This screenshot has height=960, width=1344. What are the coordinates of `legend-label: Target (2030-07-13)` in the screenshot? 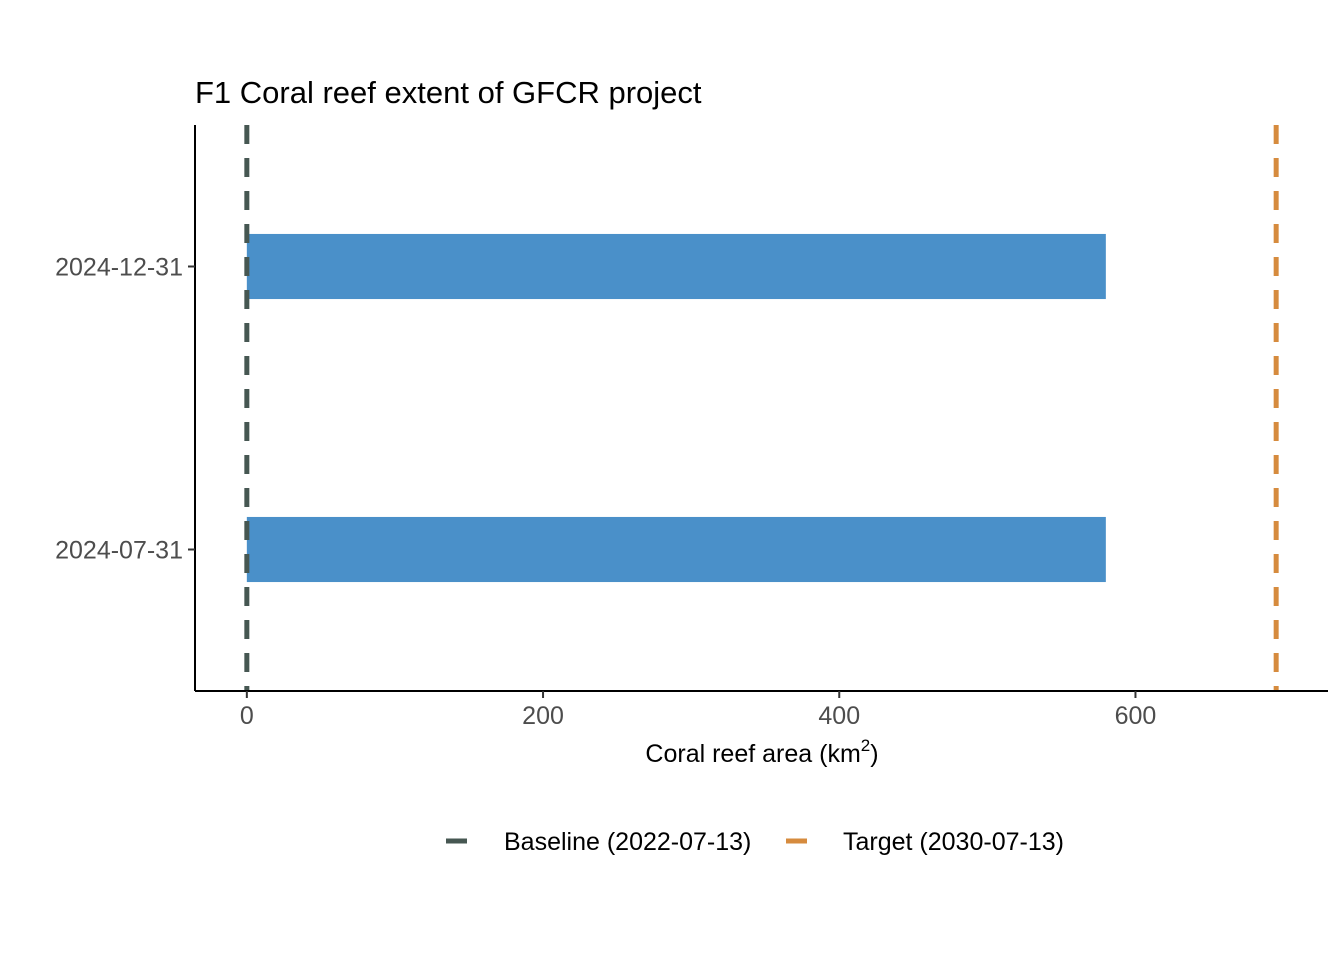 It's located at (953, 842).